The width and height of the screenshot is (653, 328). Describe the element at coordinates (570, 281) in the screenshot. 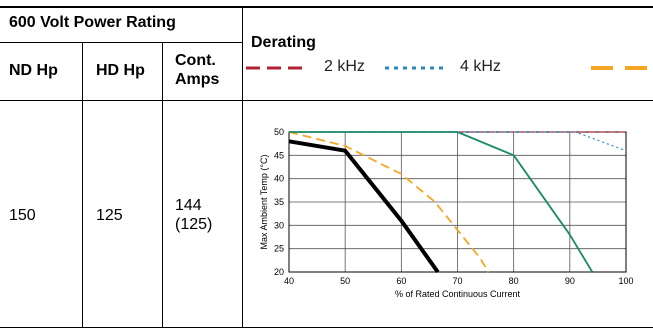

I see `x-tick-label-90: 90` at that location.